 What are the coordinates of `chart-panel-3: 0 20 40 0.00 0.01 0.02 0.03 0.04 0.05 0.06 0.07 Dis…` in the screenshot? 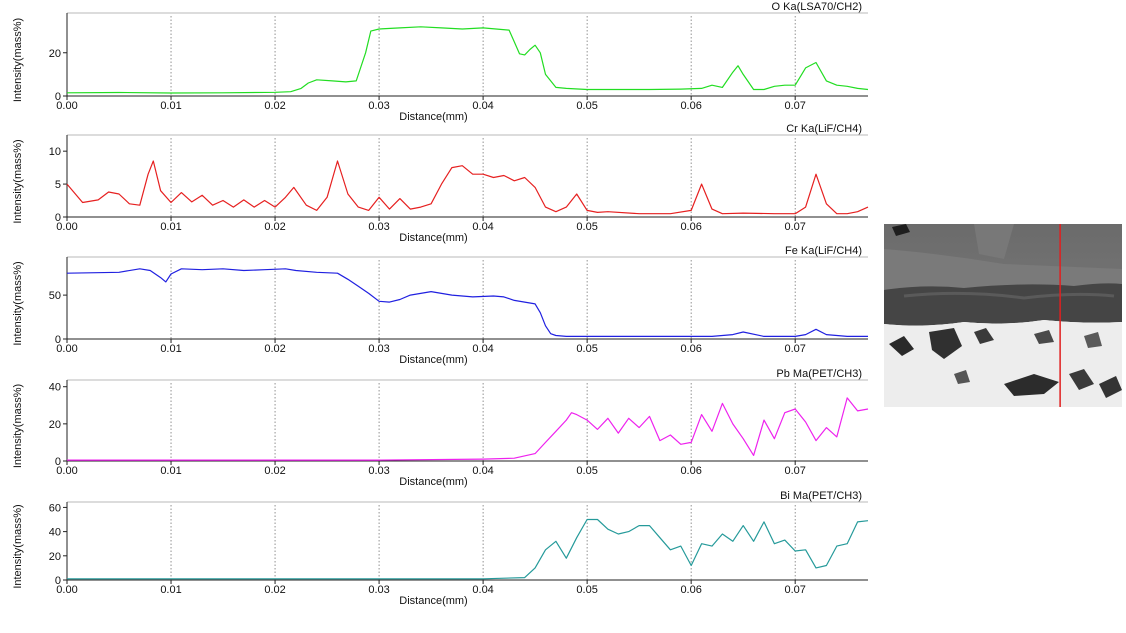 It's located at (440, 428).